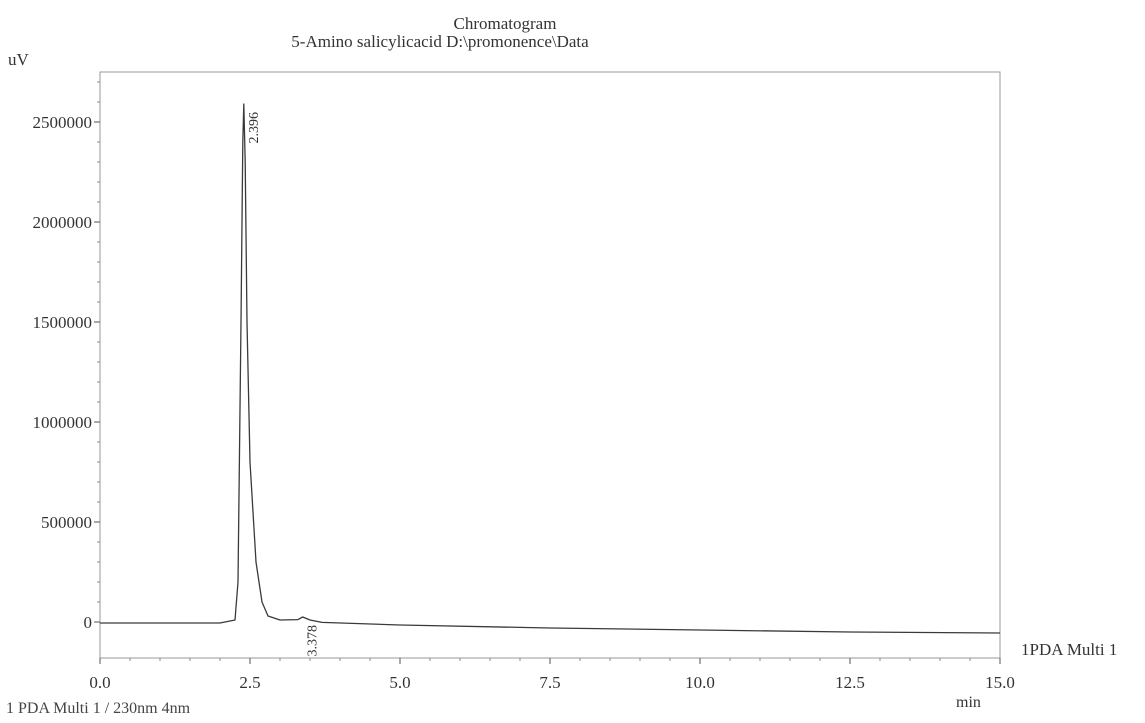 This screenshot has height=723, width=1145. I want to click on chart-subtitle: 5-Amino salicylicacid D:\promonence\Data, so click(440, 41).